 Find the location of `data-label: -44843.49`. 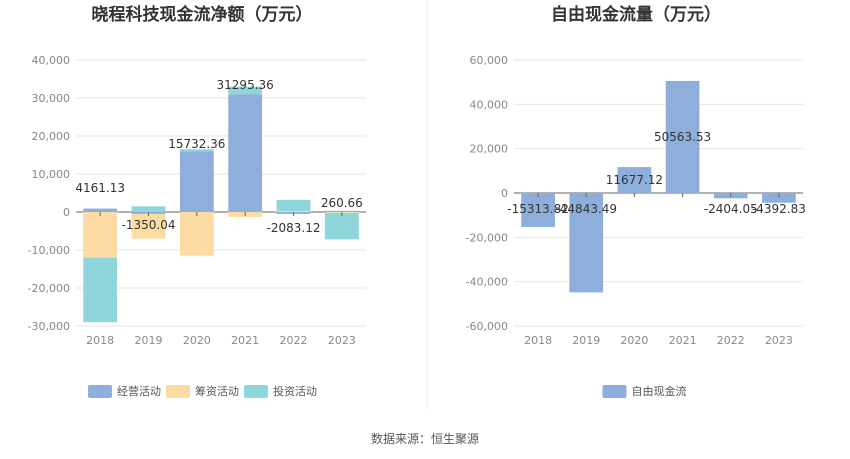

data-label: -44843.49 is located at coordinates (586, 209).